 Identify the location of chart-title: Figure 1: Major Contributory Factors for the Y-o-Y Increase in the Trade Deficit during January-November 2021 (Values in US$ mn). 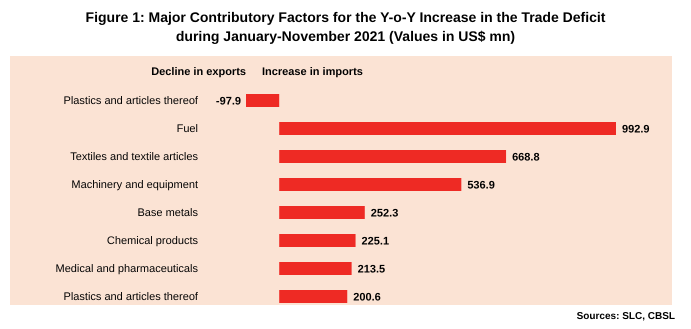
(345, 27).